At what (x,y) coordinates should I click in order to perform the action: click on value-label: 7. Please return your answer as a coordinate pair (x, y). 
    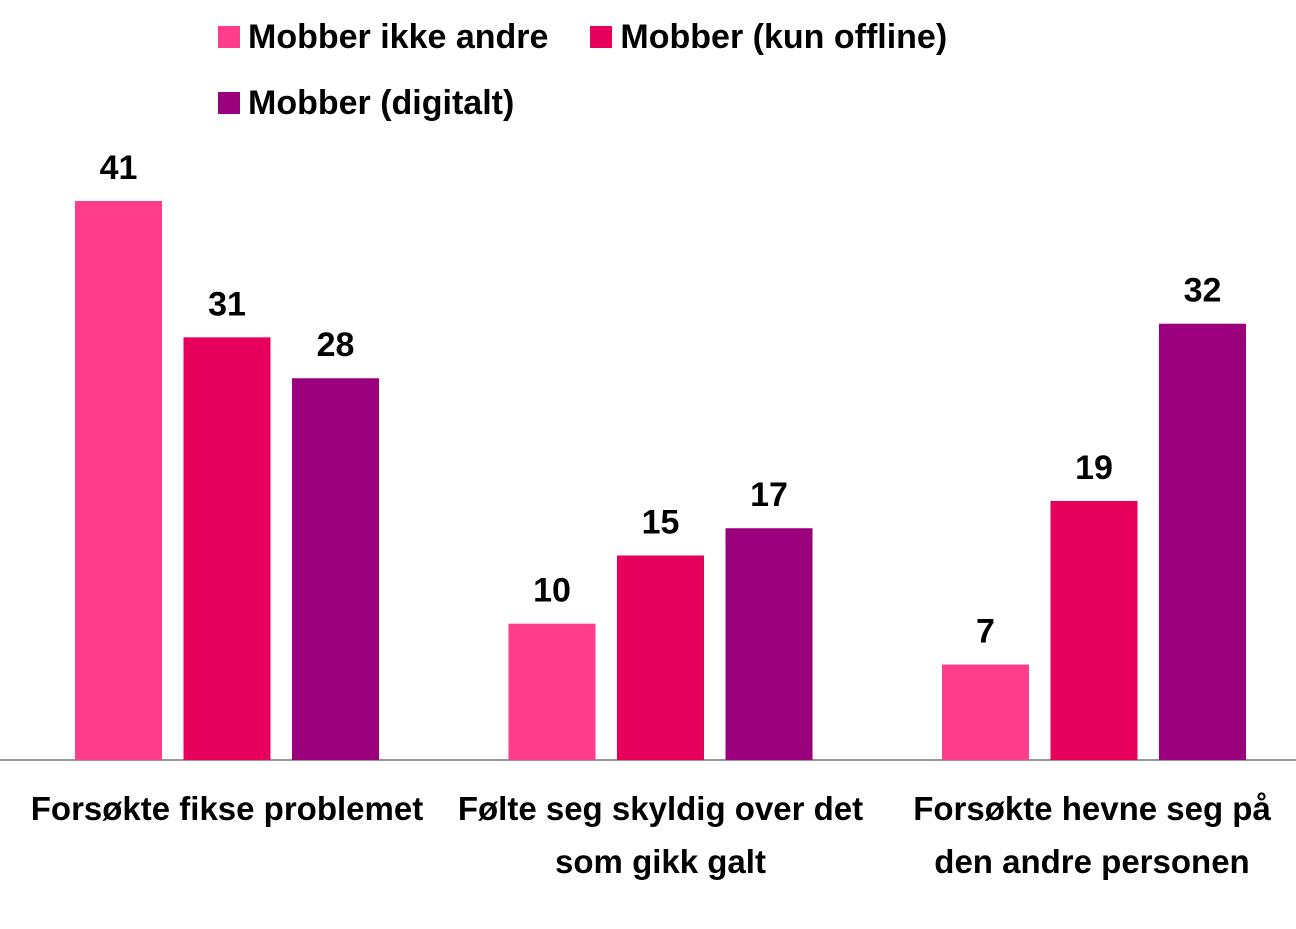
    Looking at the image, I should click on (985, 632).